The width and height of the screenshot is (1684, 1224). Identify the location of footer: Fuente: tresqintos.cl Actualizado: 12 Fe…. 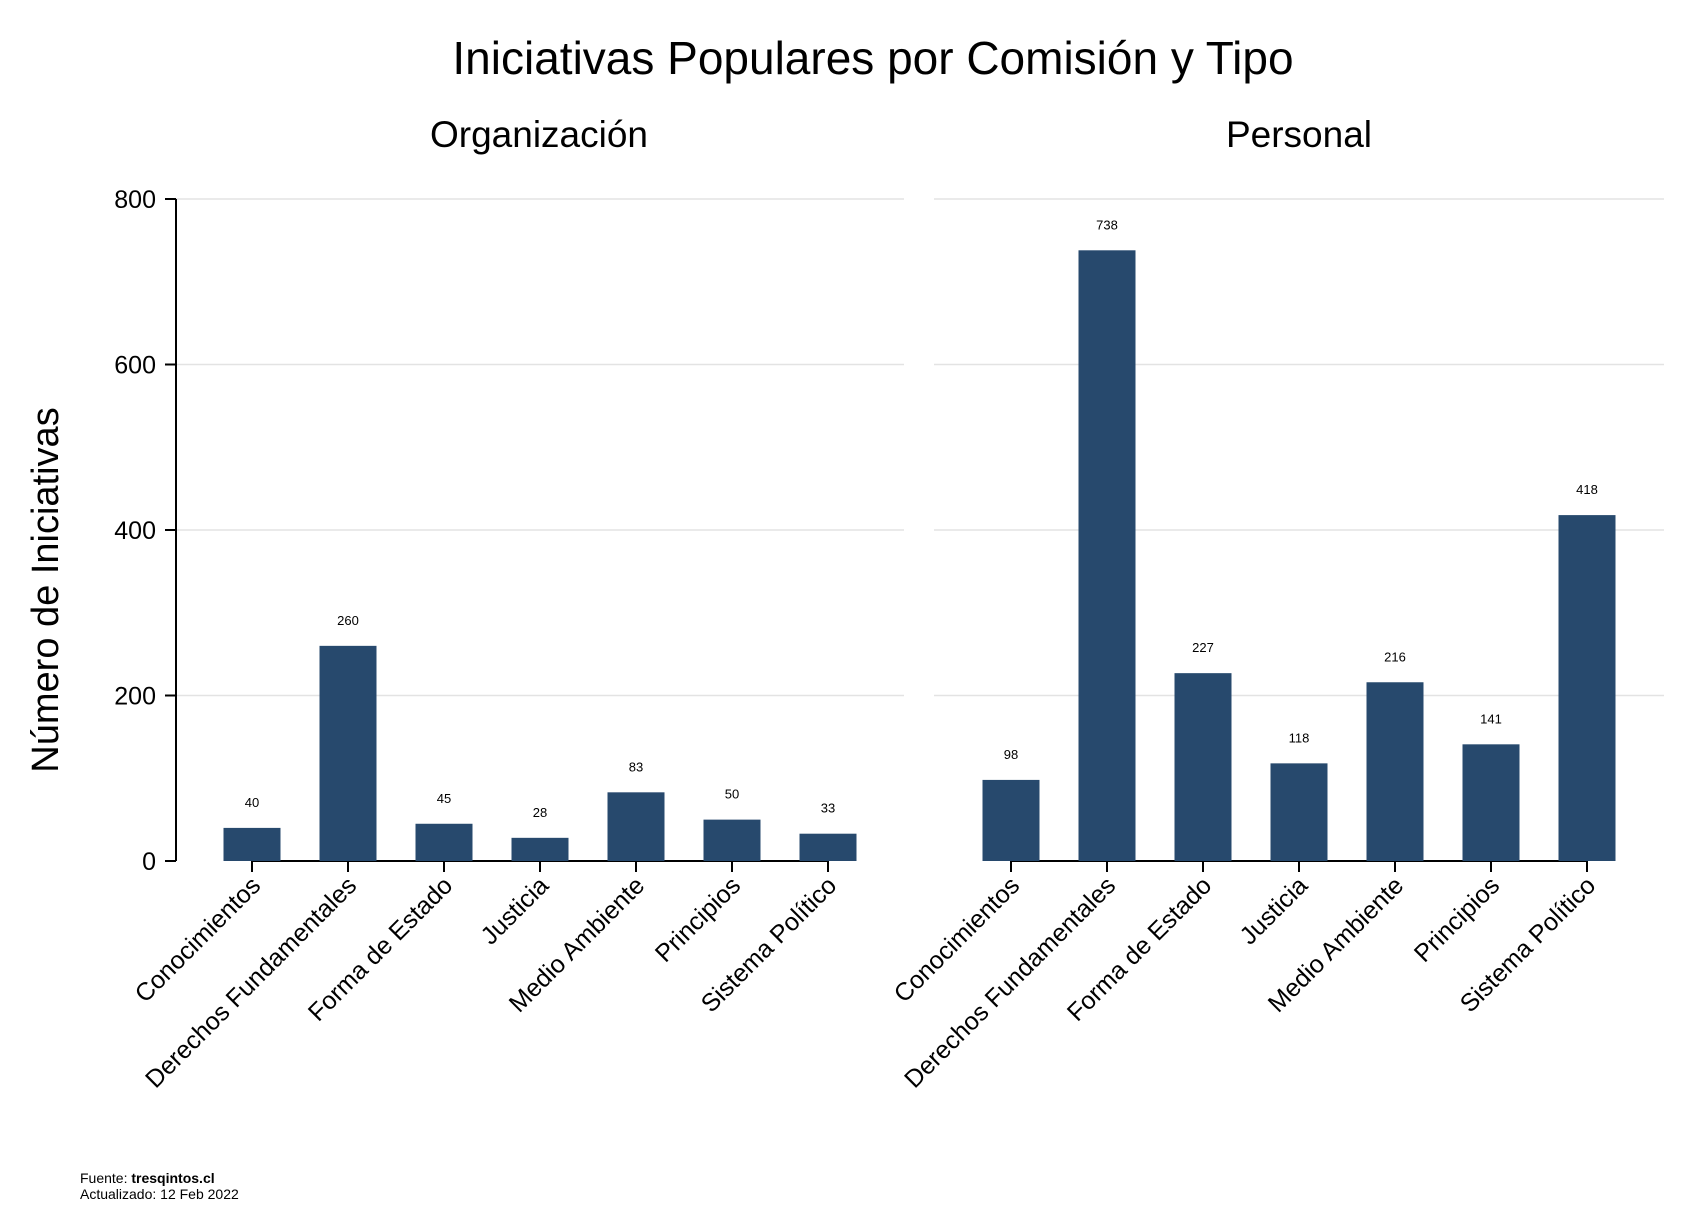
(159, 1186).